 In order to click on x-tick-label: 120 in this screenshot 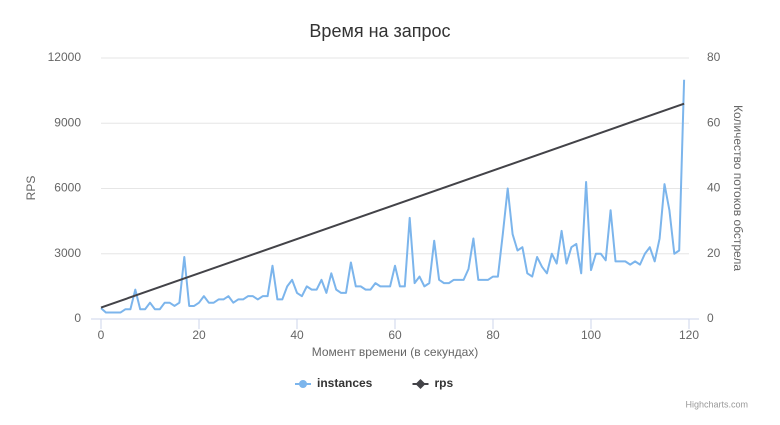, I will do `click(689, 335)`.